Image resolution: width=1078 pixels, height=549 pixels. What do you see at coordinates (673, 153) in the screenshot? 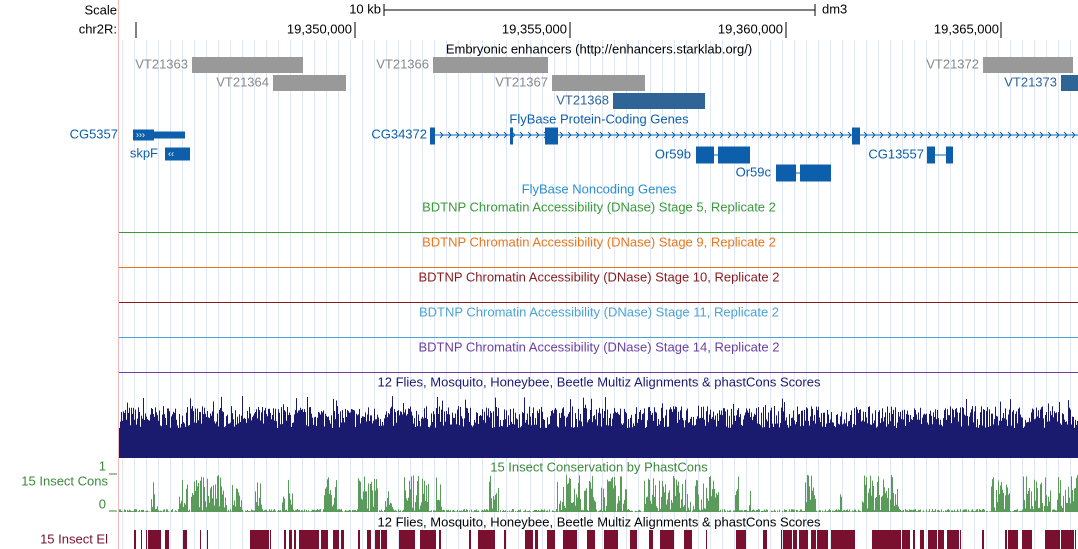
I see `gene-label: Or59b` at bounding box center [673, 153].